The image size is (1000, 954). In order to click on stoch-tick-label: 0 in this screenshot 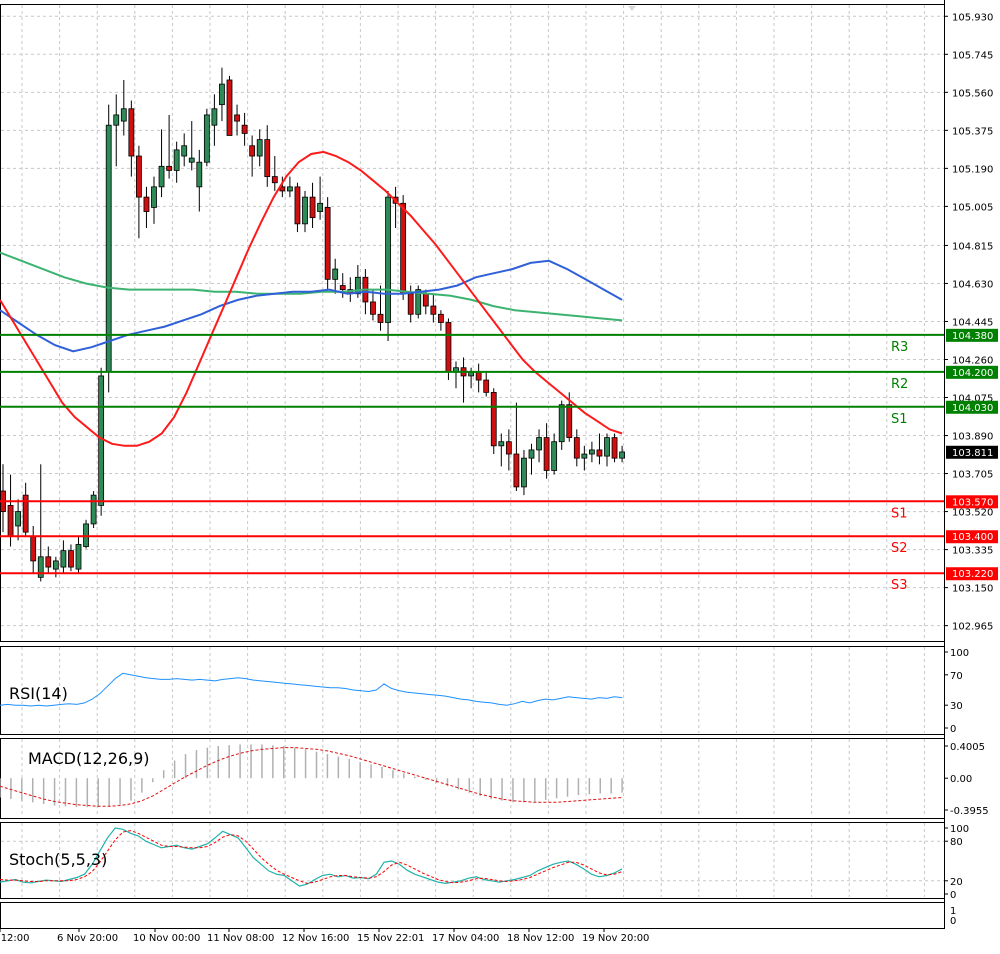, I will do `click(953, 895)`.